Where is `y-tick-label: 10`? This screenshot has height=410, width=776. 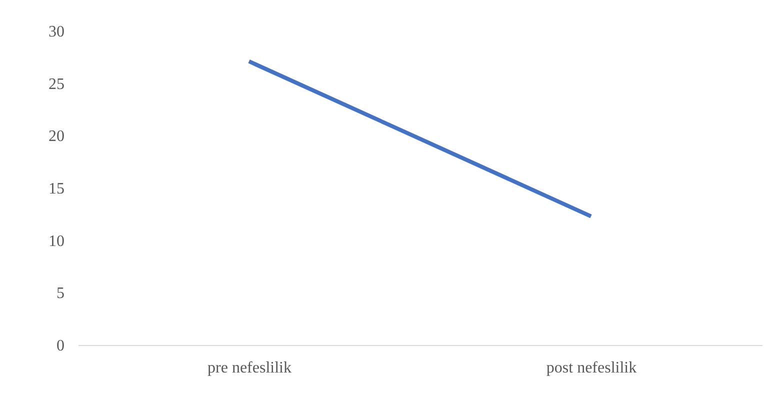 y-tick-label: 10 is located at coordinates (56, 241).